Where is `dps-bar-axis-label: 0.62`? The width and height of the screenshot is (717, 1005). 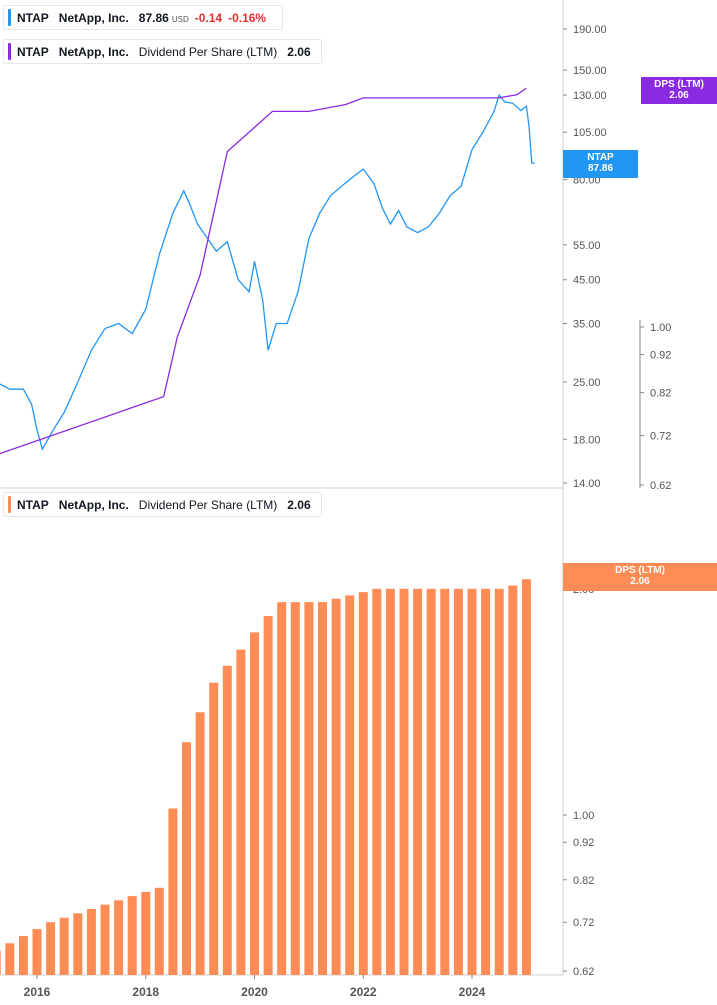 dps-bar-axis-label: 0.62 is located at coordinates (583, 972).